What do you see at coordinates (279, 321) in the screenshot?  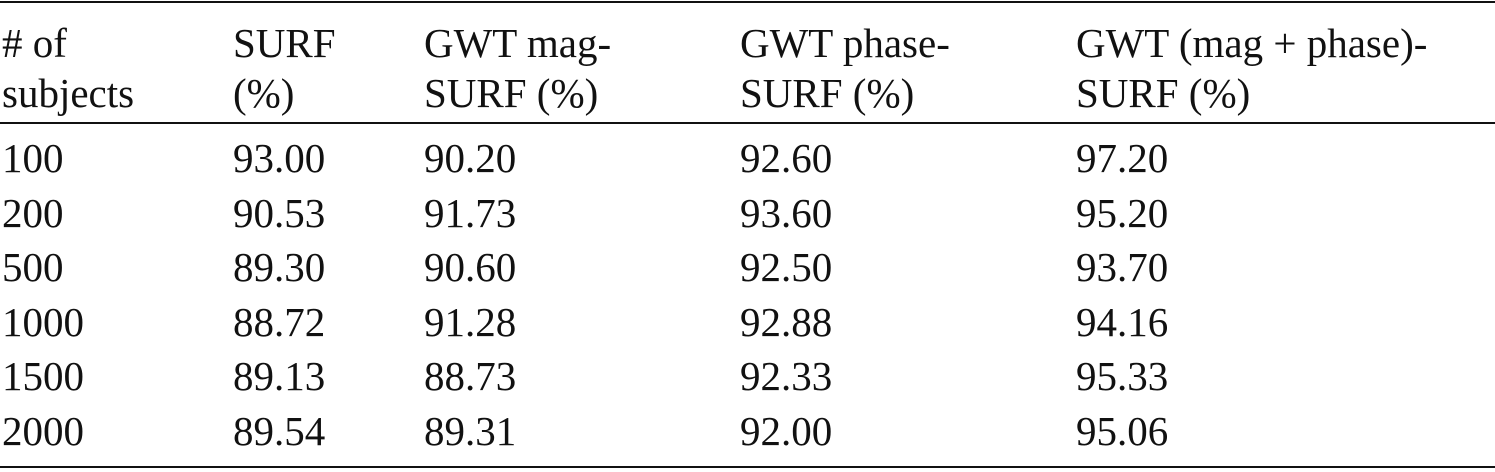 I see `table-cell: 88.72` at bounding box center [279, 321].